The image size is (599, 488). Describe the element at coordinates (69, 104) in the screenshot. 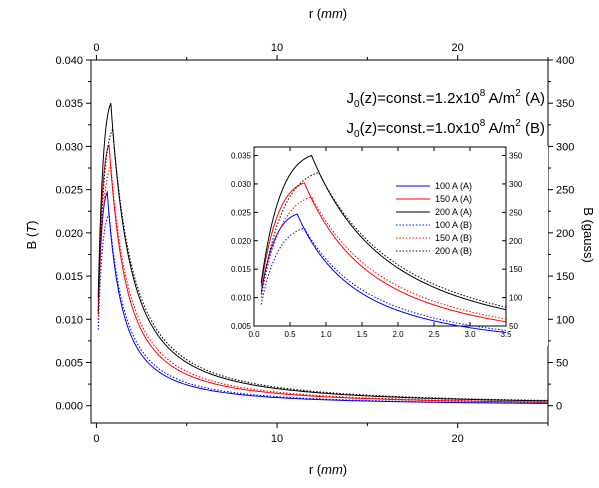

I see `y-tick-label: 0.035` at that location.